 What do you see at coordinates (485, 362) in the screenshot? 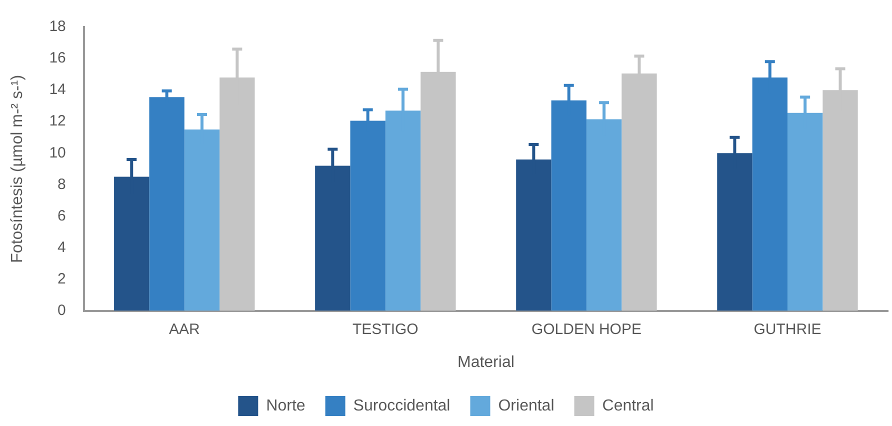
I see `x-axis-title: Material` at bounding box center [485, 362].